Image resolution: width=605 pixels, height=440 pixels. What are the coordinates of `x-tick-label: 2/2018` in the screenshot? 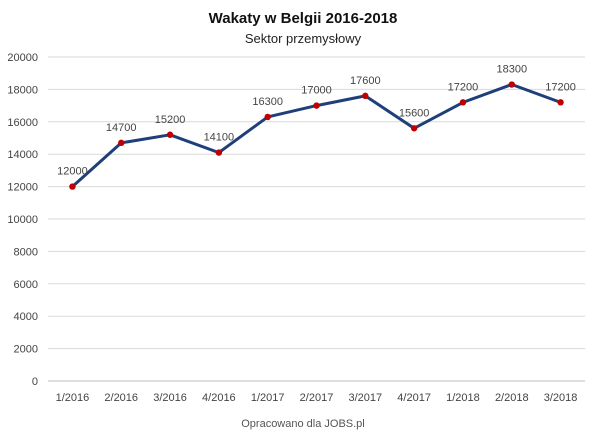 It's located at (512, 398).